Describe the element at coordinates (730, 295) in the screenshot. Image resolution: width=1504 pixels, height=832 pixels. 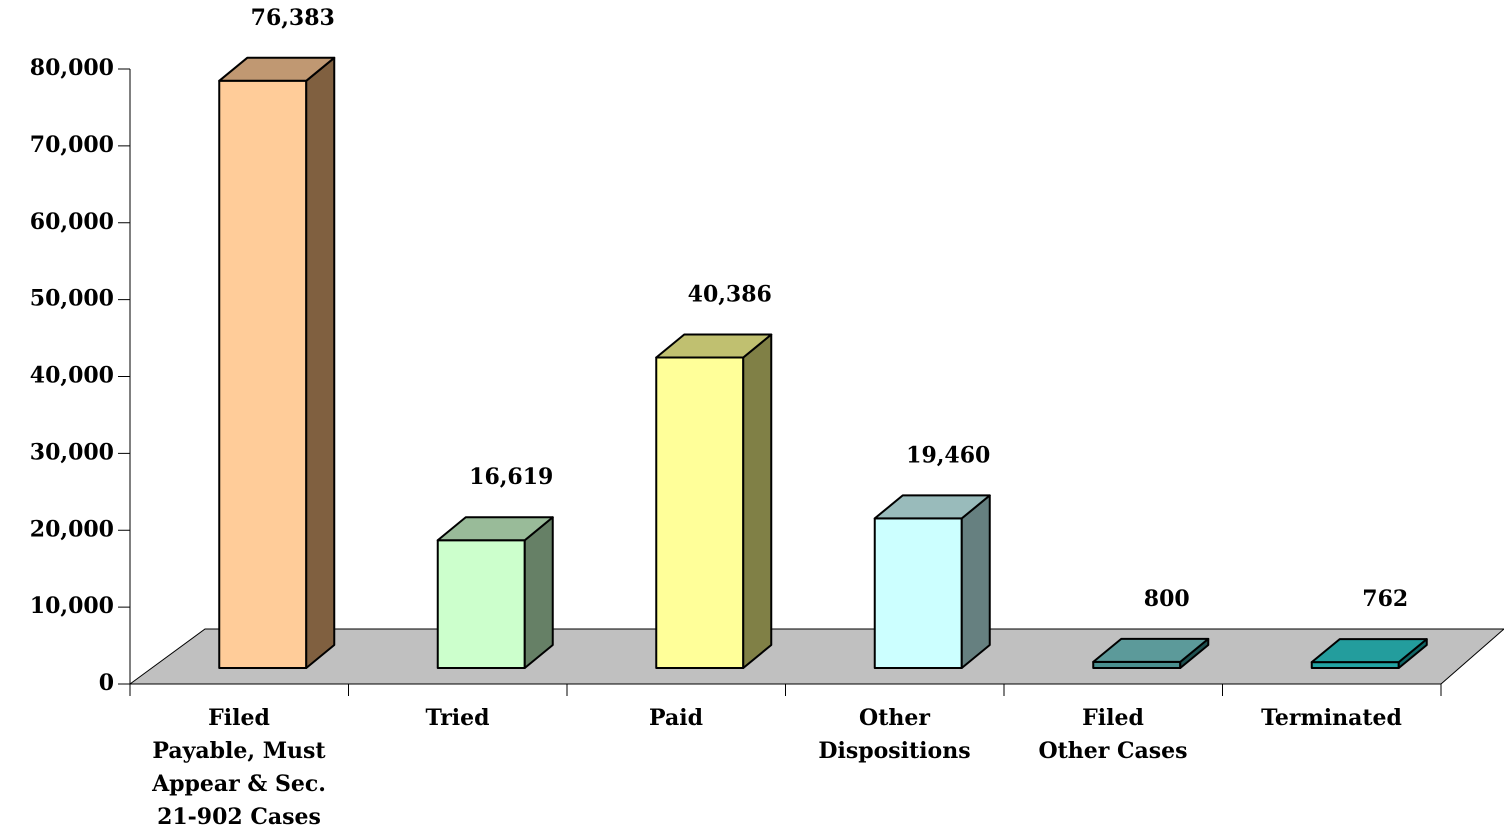
I see `value-label: 40,386` at that location.